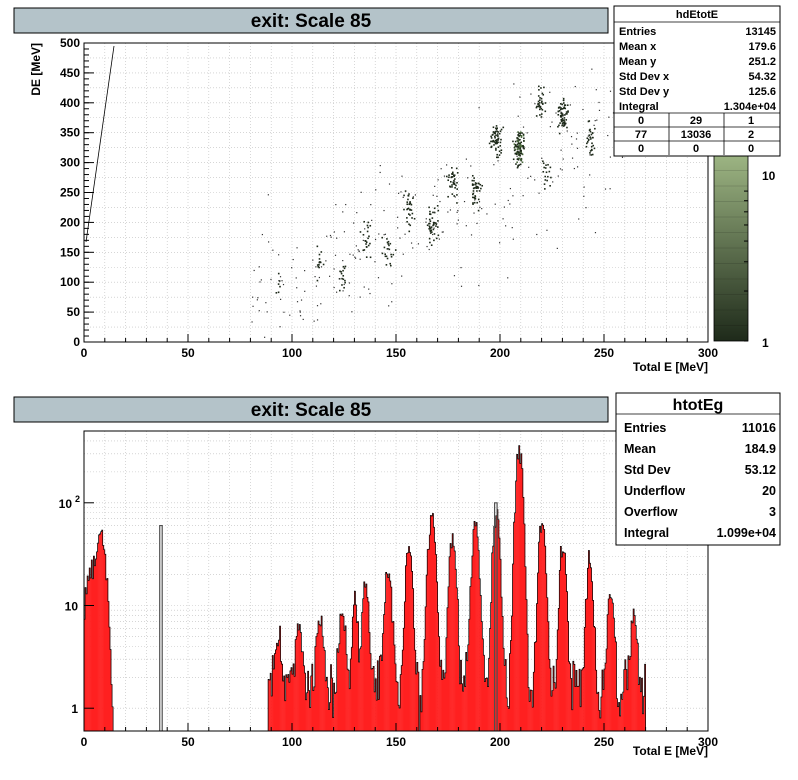 This screenshot has width=798, height=780. I want to click on bottom-stats-value: 184.9, so click(760, 449).